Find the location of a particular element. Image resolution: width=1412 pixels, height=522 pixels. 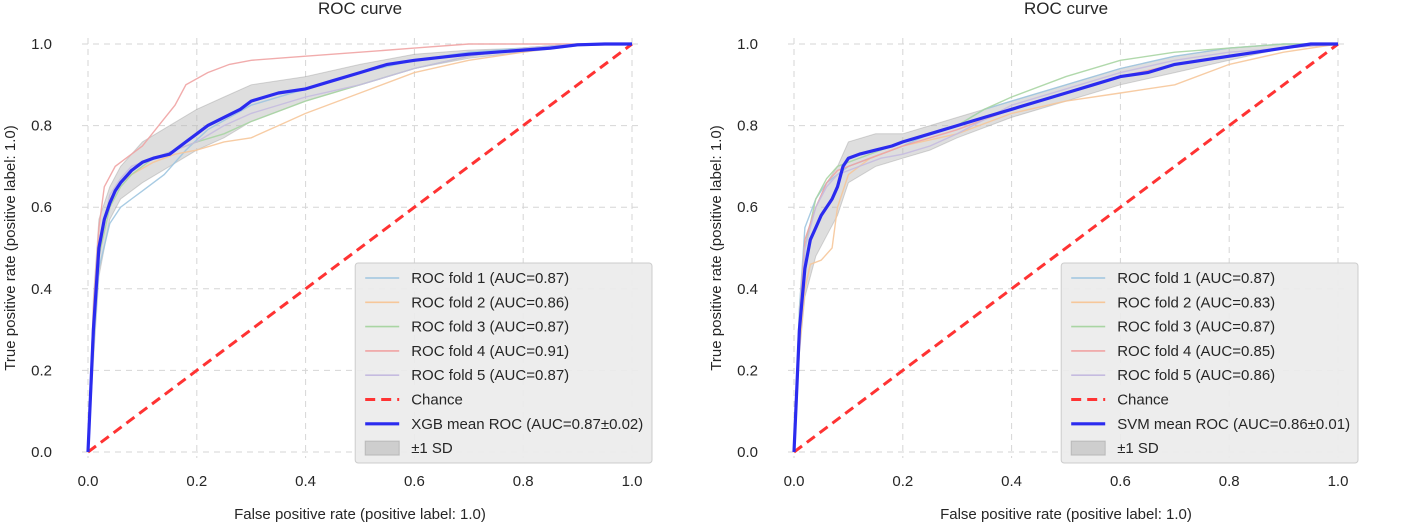

legend-label: ROC fold 4 (AUC=0.85) is located at coordinates (1196, 351).